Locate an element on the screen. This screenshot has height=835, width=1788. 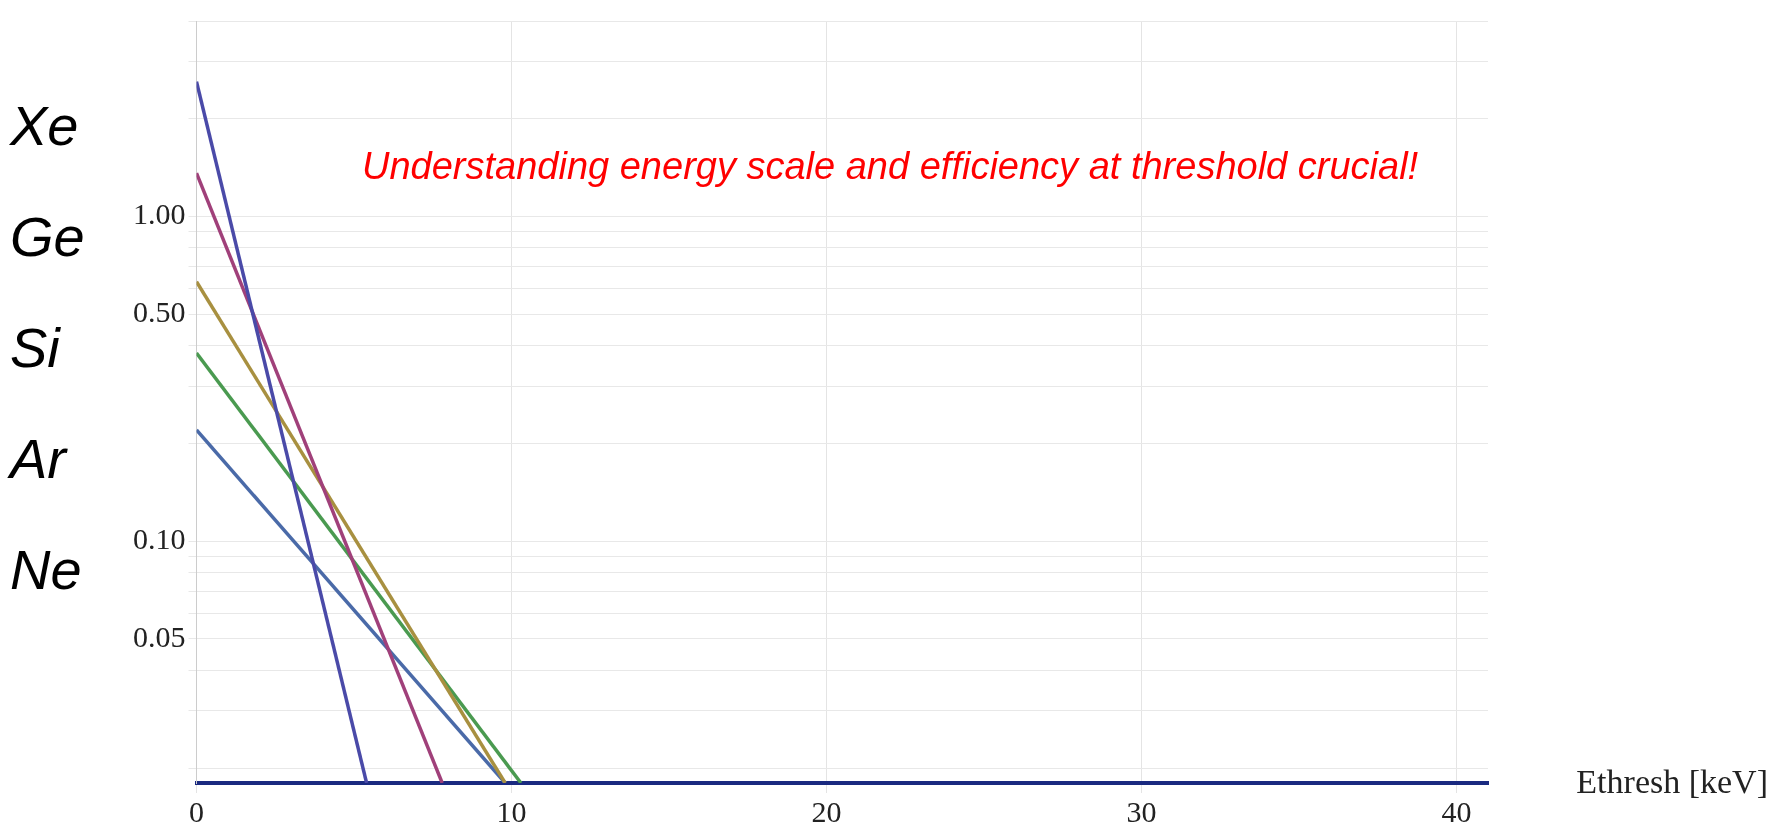
y-tick-label: 0.10 is located at coordinates (159, 539).